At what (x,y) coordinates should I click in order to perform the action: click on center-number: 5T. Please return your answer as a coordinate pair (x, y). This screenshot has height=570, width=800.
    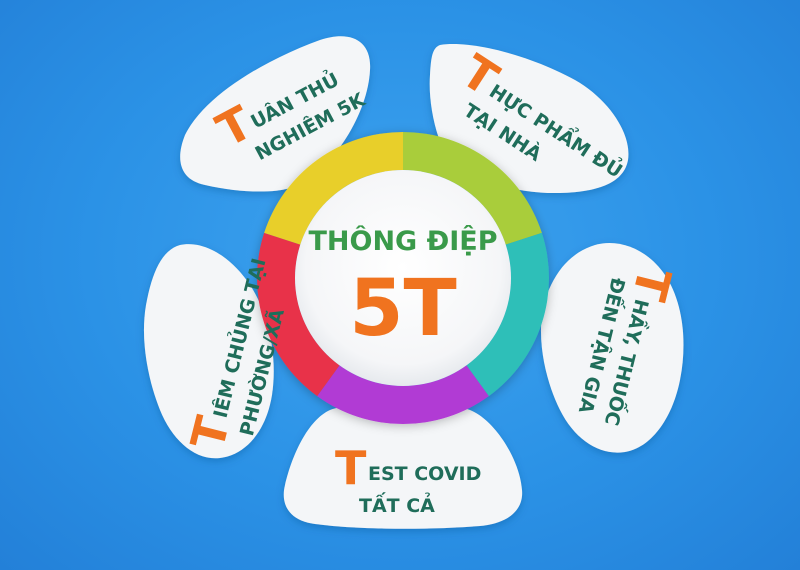
    Looking at the image, I should click on (402, 309).